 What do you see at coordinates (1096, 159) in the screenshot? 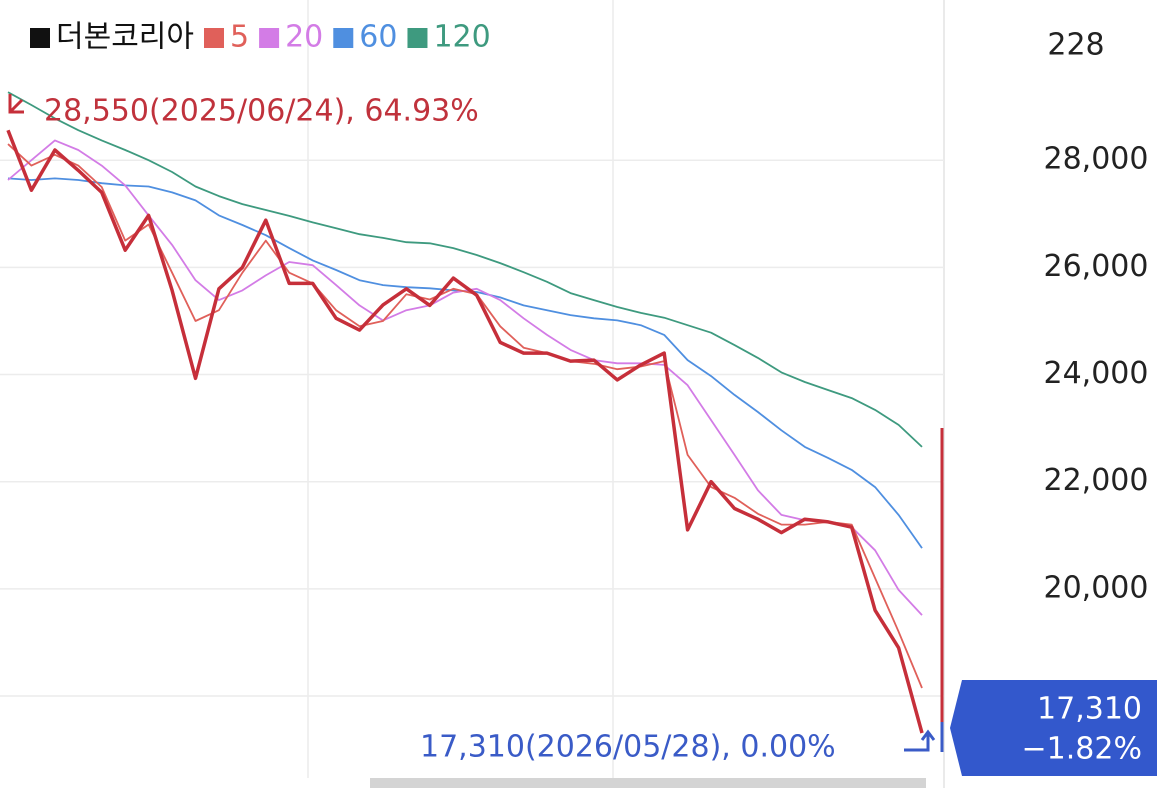
I see `y-tick-label: 28,000` at bounding box center [1096, 159].